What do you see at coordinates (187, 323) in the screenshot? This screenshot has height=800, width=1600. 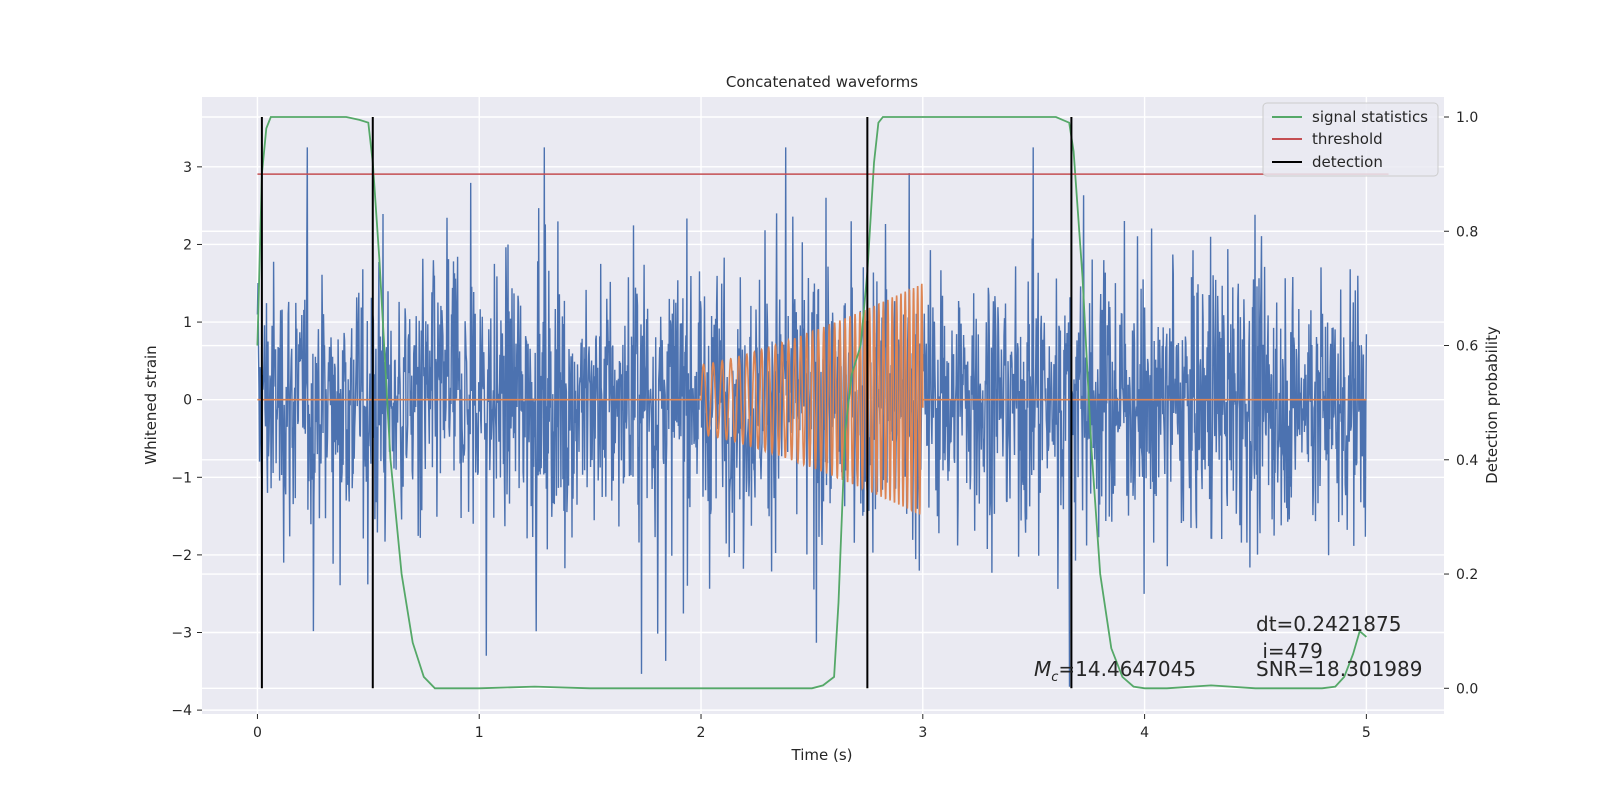 I see `y-tick-label: 1` at bounding box center [187, 323].